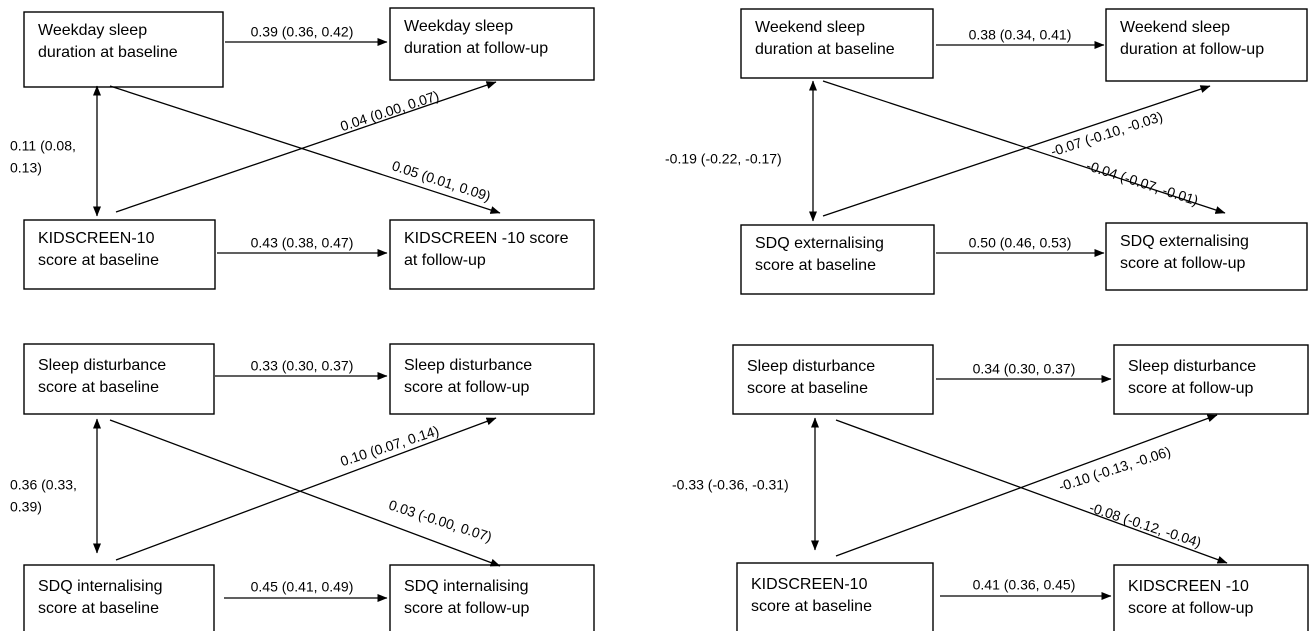  I want to click on first-variable-follow-up-box: Weekday sleep duration at follow-up, so click(492, 44).